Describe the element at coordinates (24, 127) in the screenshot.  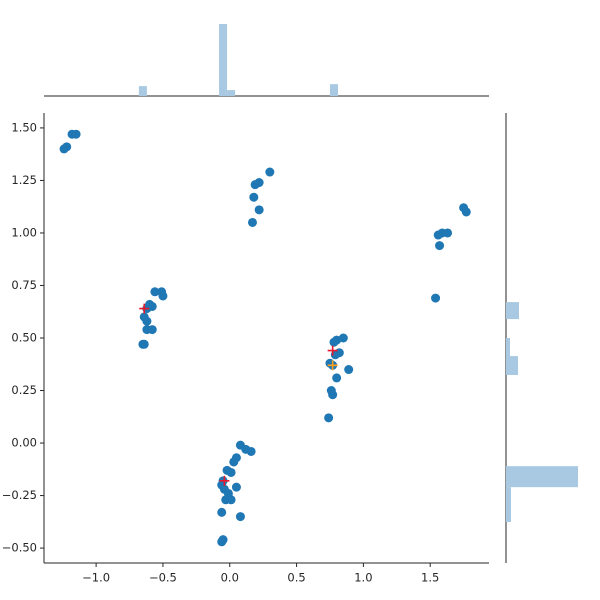
I see `y-tick-label: 1.50` at that location.